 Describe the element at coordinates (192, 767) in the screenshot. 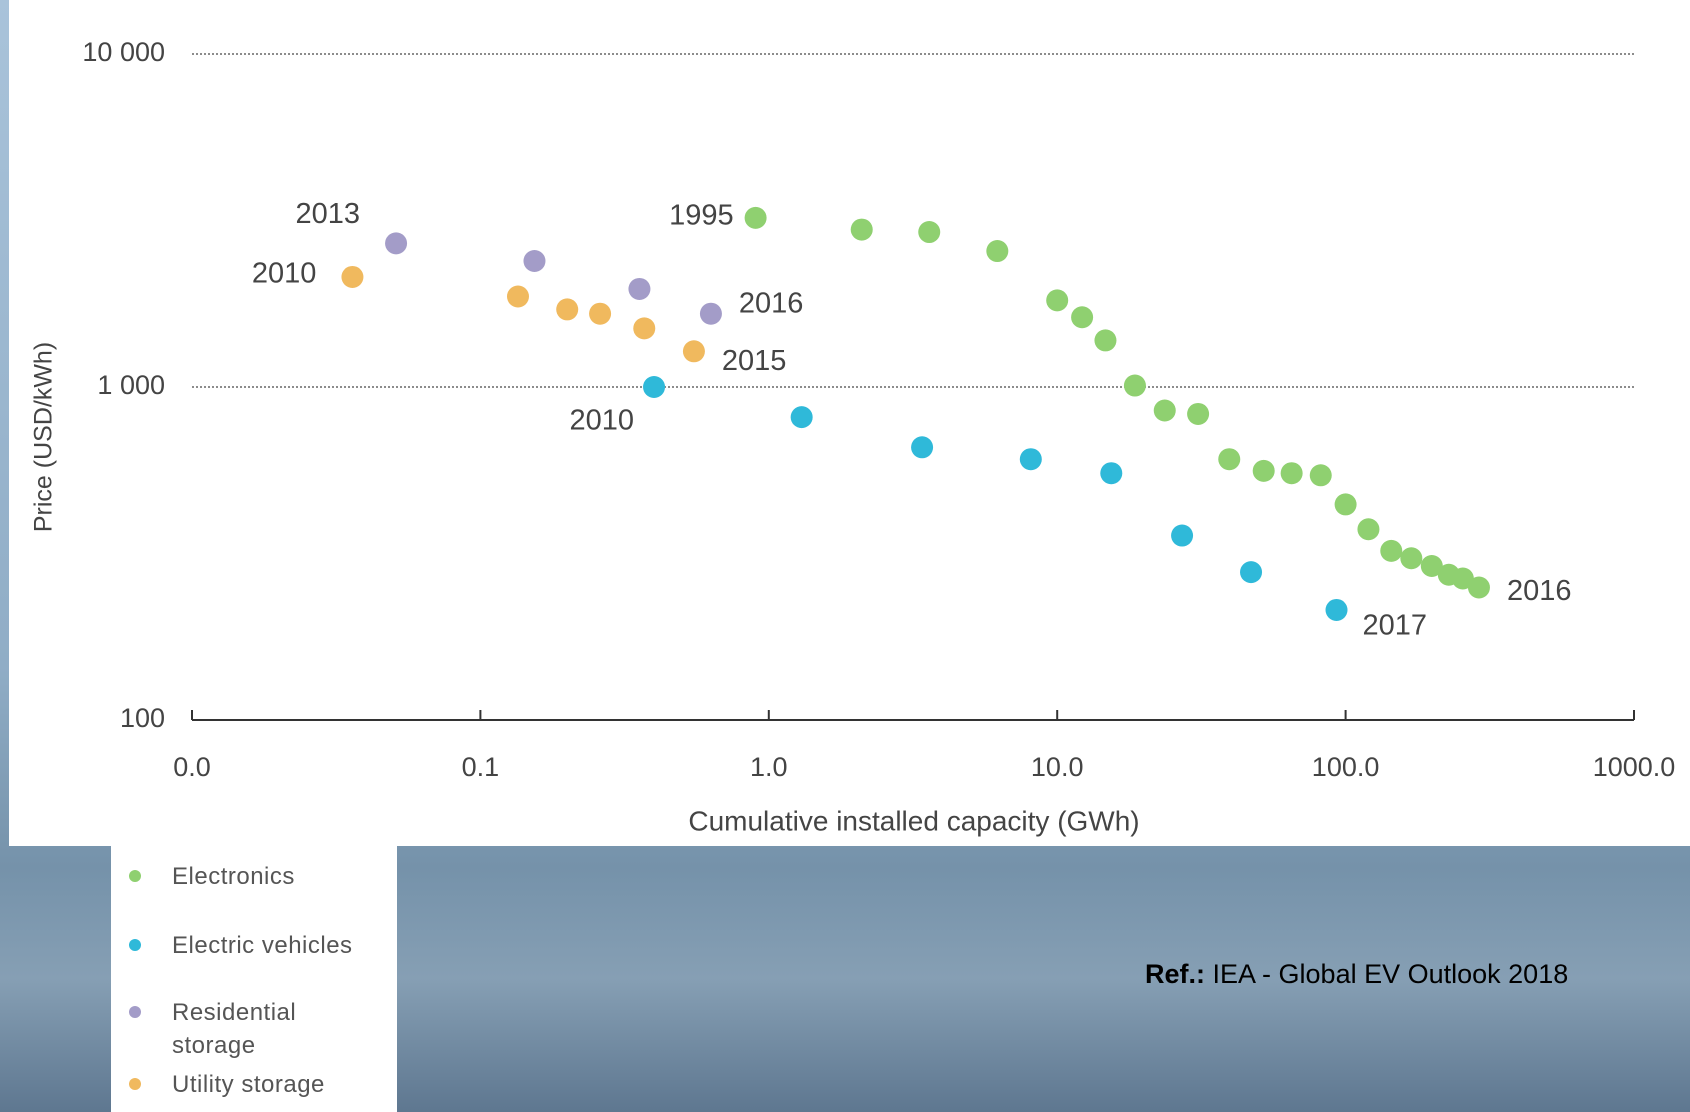

I see `x-tick-label: 0.0` at that location.